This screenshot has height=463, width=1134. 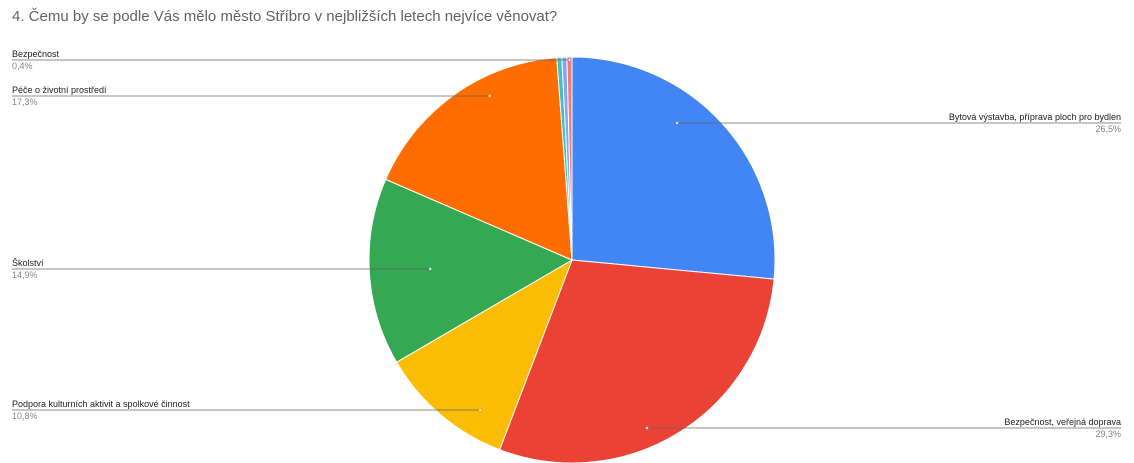 What do you see at coordinates (22, 66) in the screenshot?
I see `slice-value-label: 0,4%` at bounding box center [22, 66].